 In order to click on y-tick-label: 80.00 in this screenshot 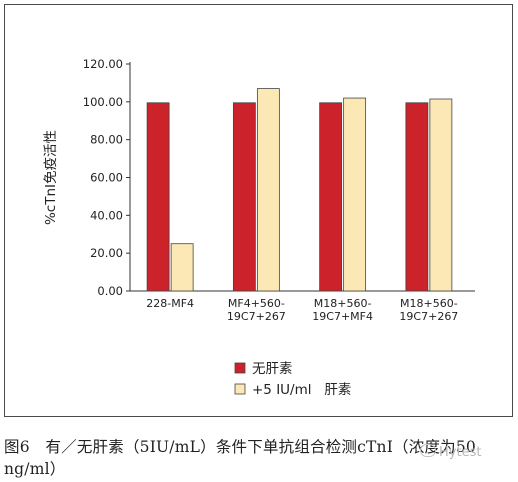, I will do `click(106, 140)`.